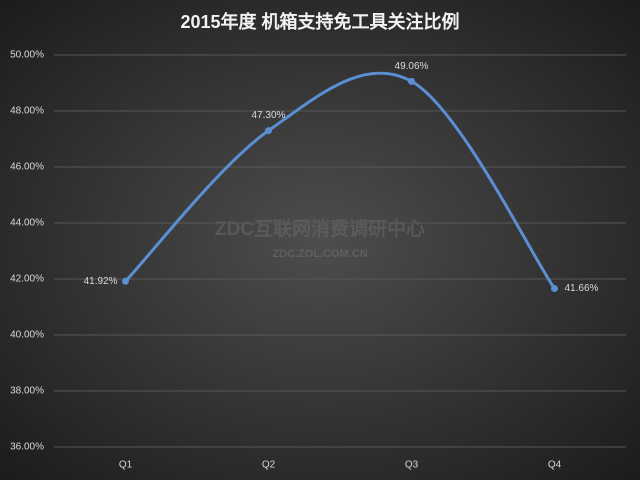 The width and height of the screenshot is (640, 480). I want to click on chart-title: 2015年度 机箱支持免工具关注比例, so click(319, 21).